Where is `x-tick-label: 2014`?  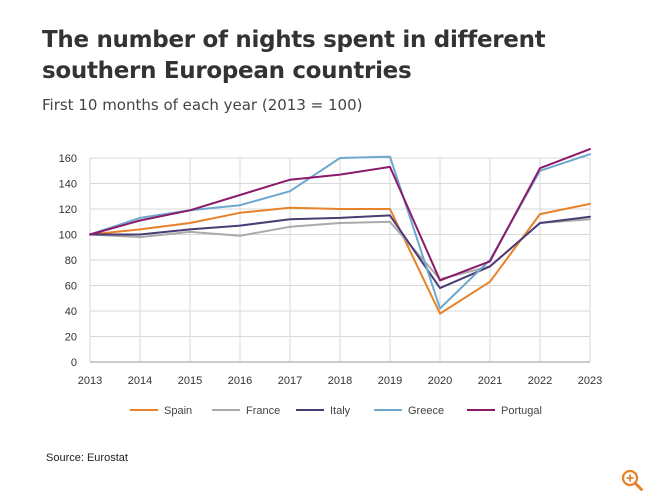 x-tick-label: 2014 is located at coordinates (140, 381).